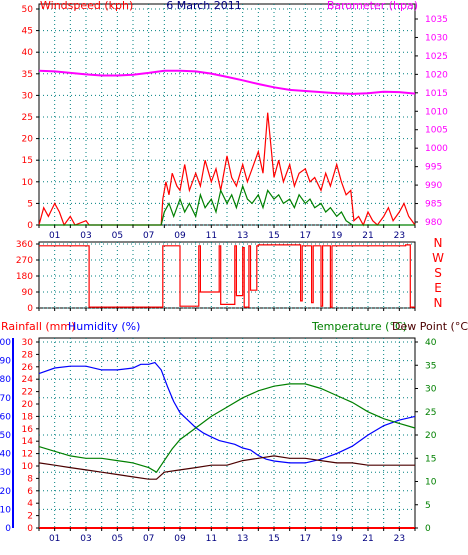 The height and width of the screenshot is (555, 468). I want to click on wind-ytick-label: 45, so click(27, 32).